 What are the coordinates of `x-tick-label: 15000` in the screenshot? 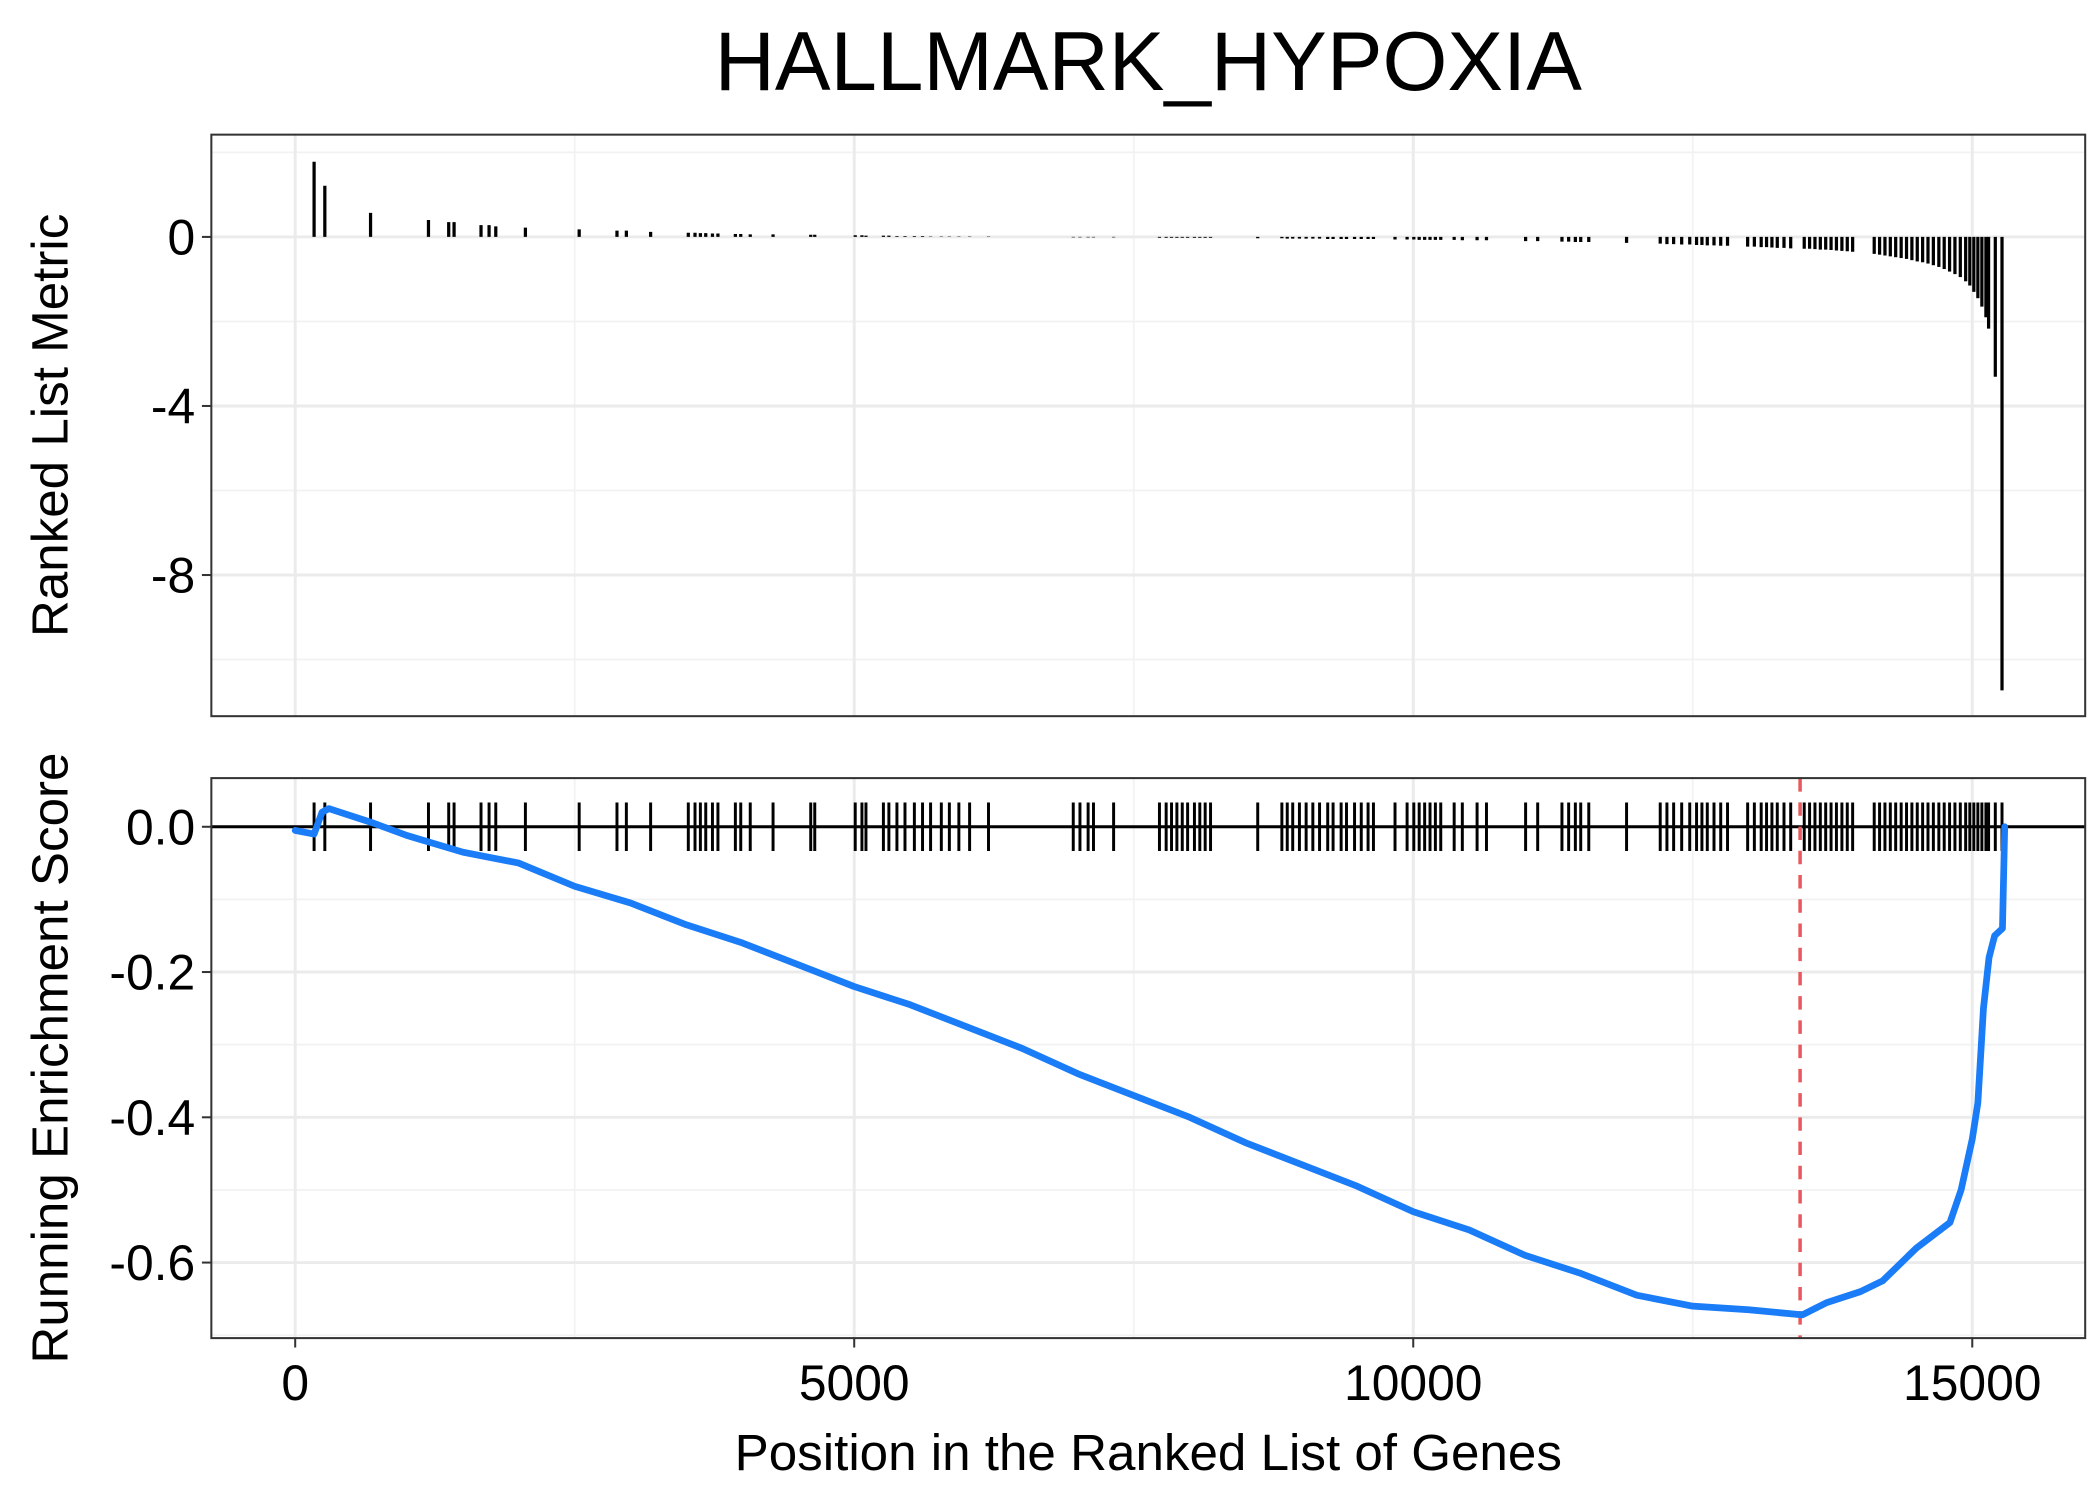 It's located at (1972, 1383).